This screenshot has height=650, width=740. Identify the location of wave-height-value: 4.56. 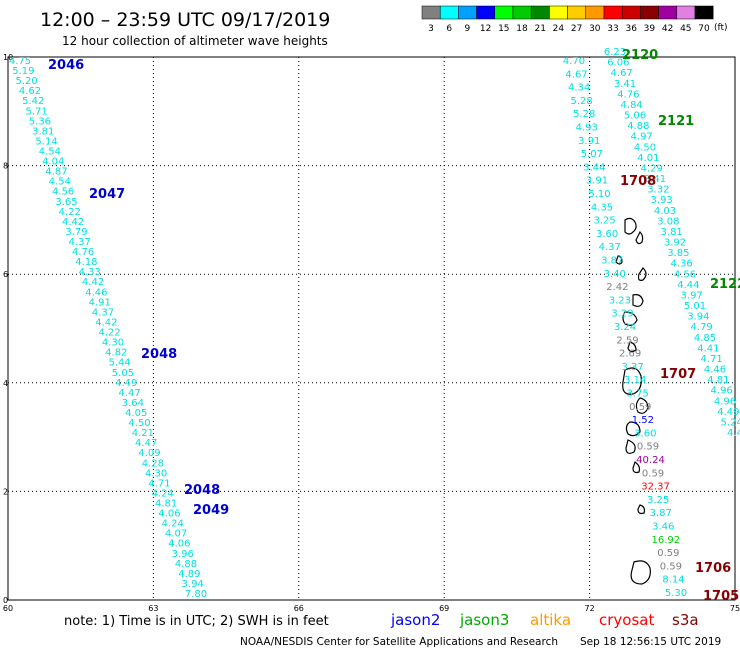
(63, 192).